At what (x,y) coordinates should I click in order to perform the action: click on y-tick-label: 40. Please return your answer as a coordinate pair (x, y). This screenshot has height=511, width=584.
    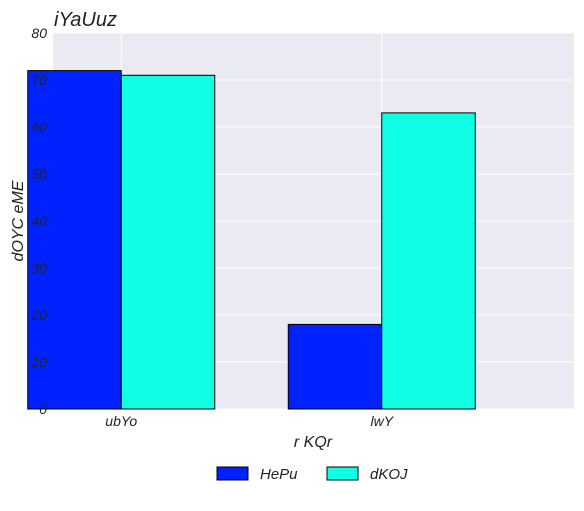
    Looking at the image, I should click on (39, 221).